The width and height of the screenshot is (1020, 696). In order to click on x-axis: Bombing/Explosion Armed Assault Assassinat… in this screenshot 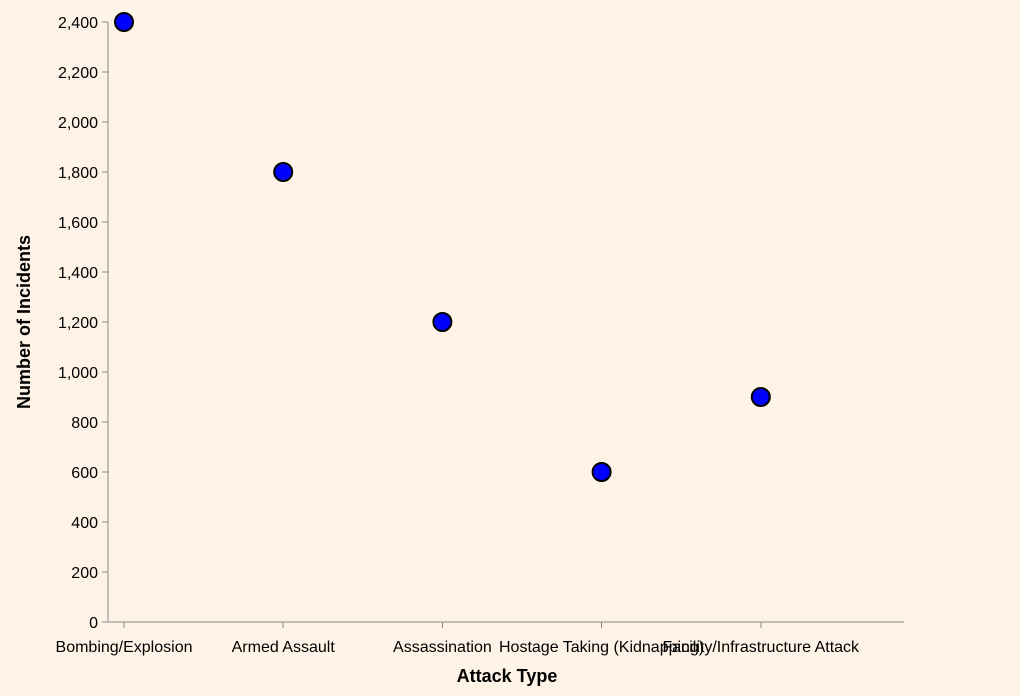, I will do `click(480, 638)`.